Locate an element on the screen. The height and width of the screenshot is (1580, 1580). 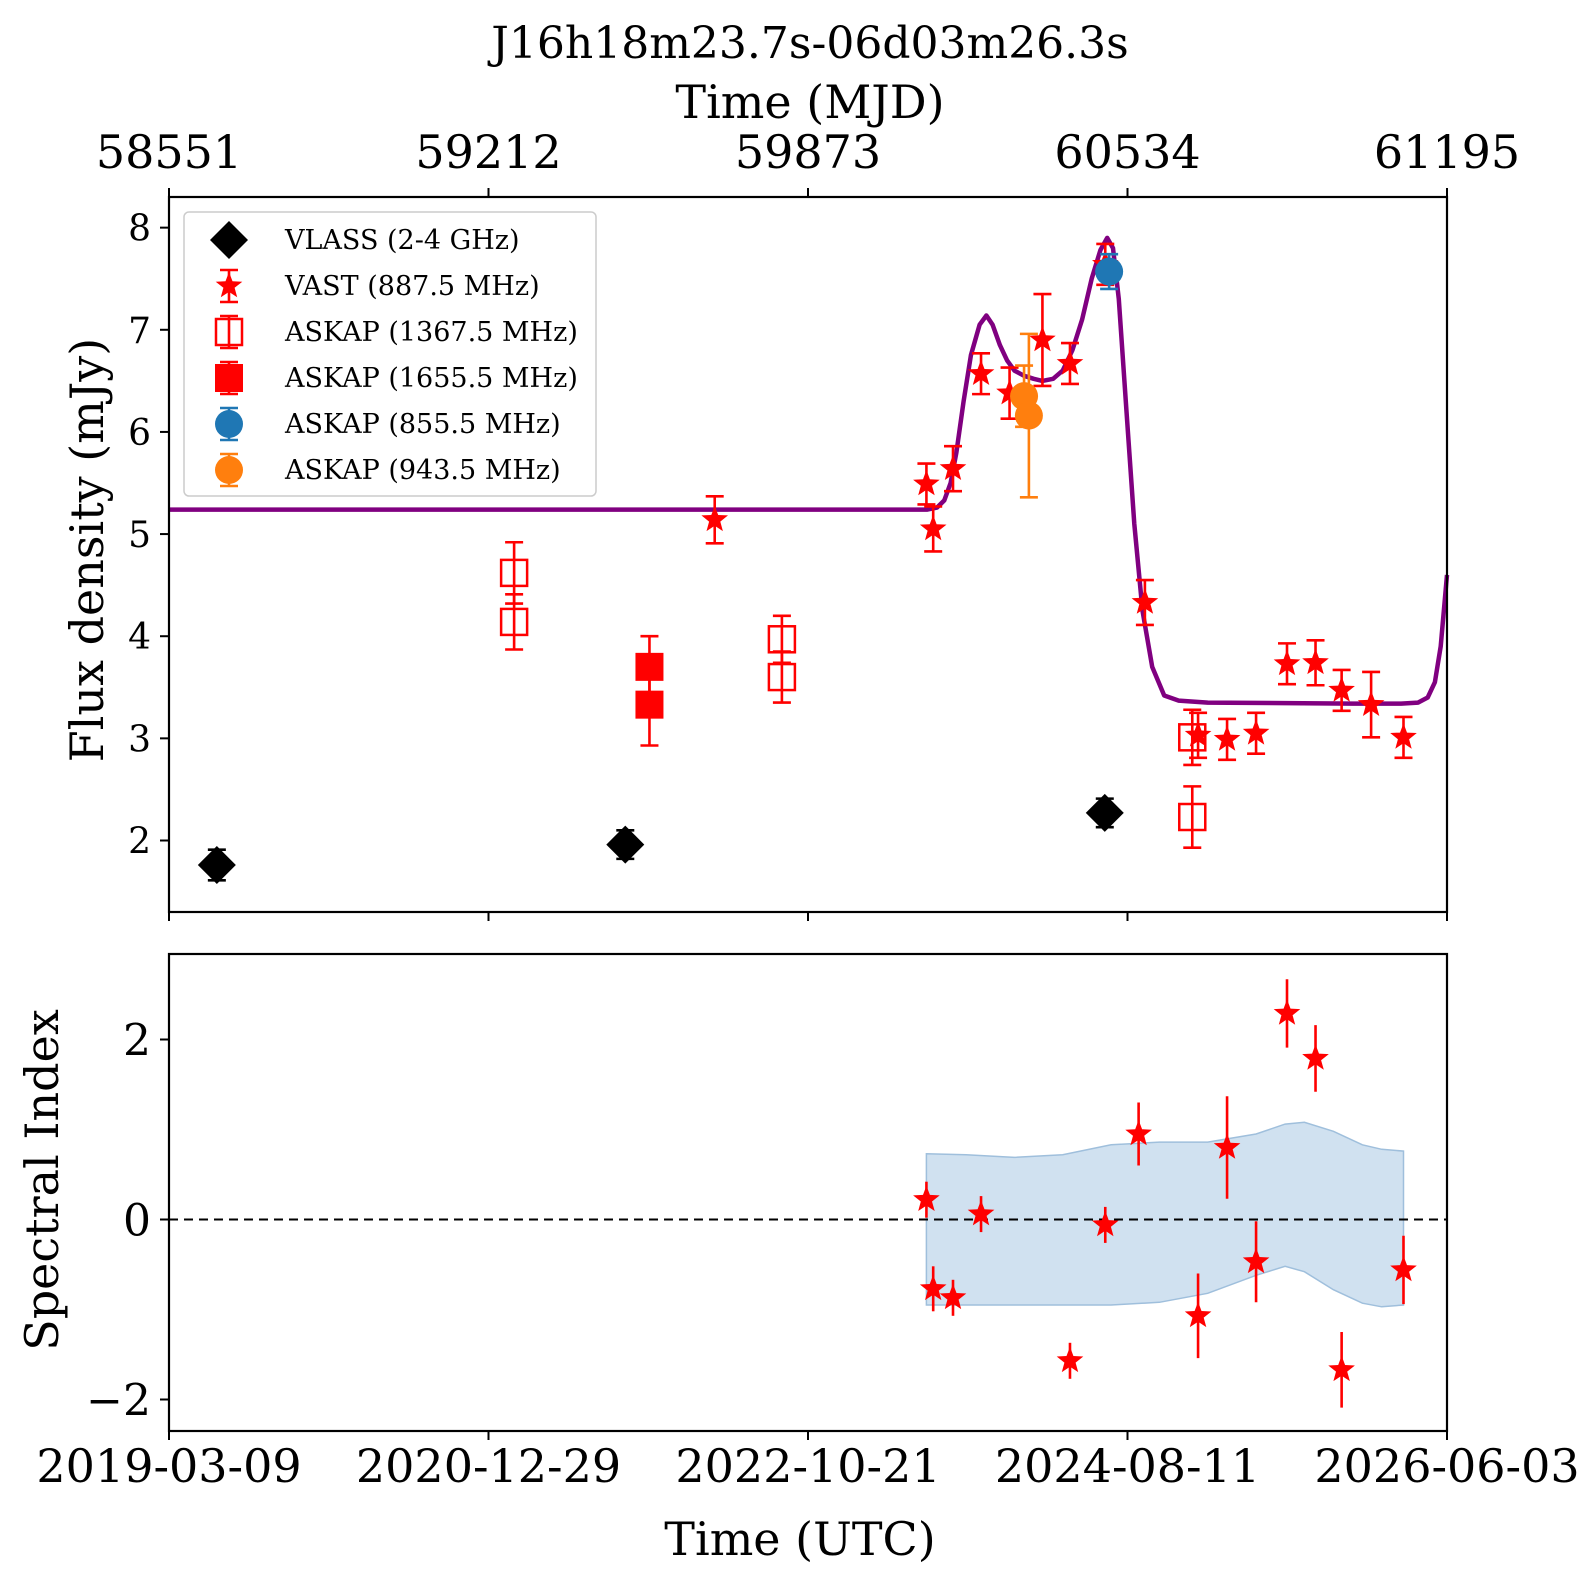
top-tick-labels: 58551 59212 59873 60534 61195 is located at coordinates (808, 152).